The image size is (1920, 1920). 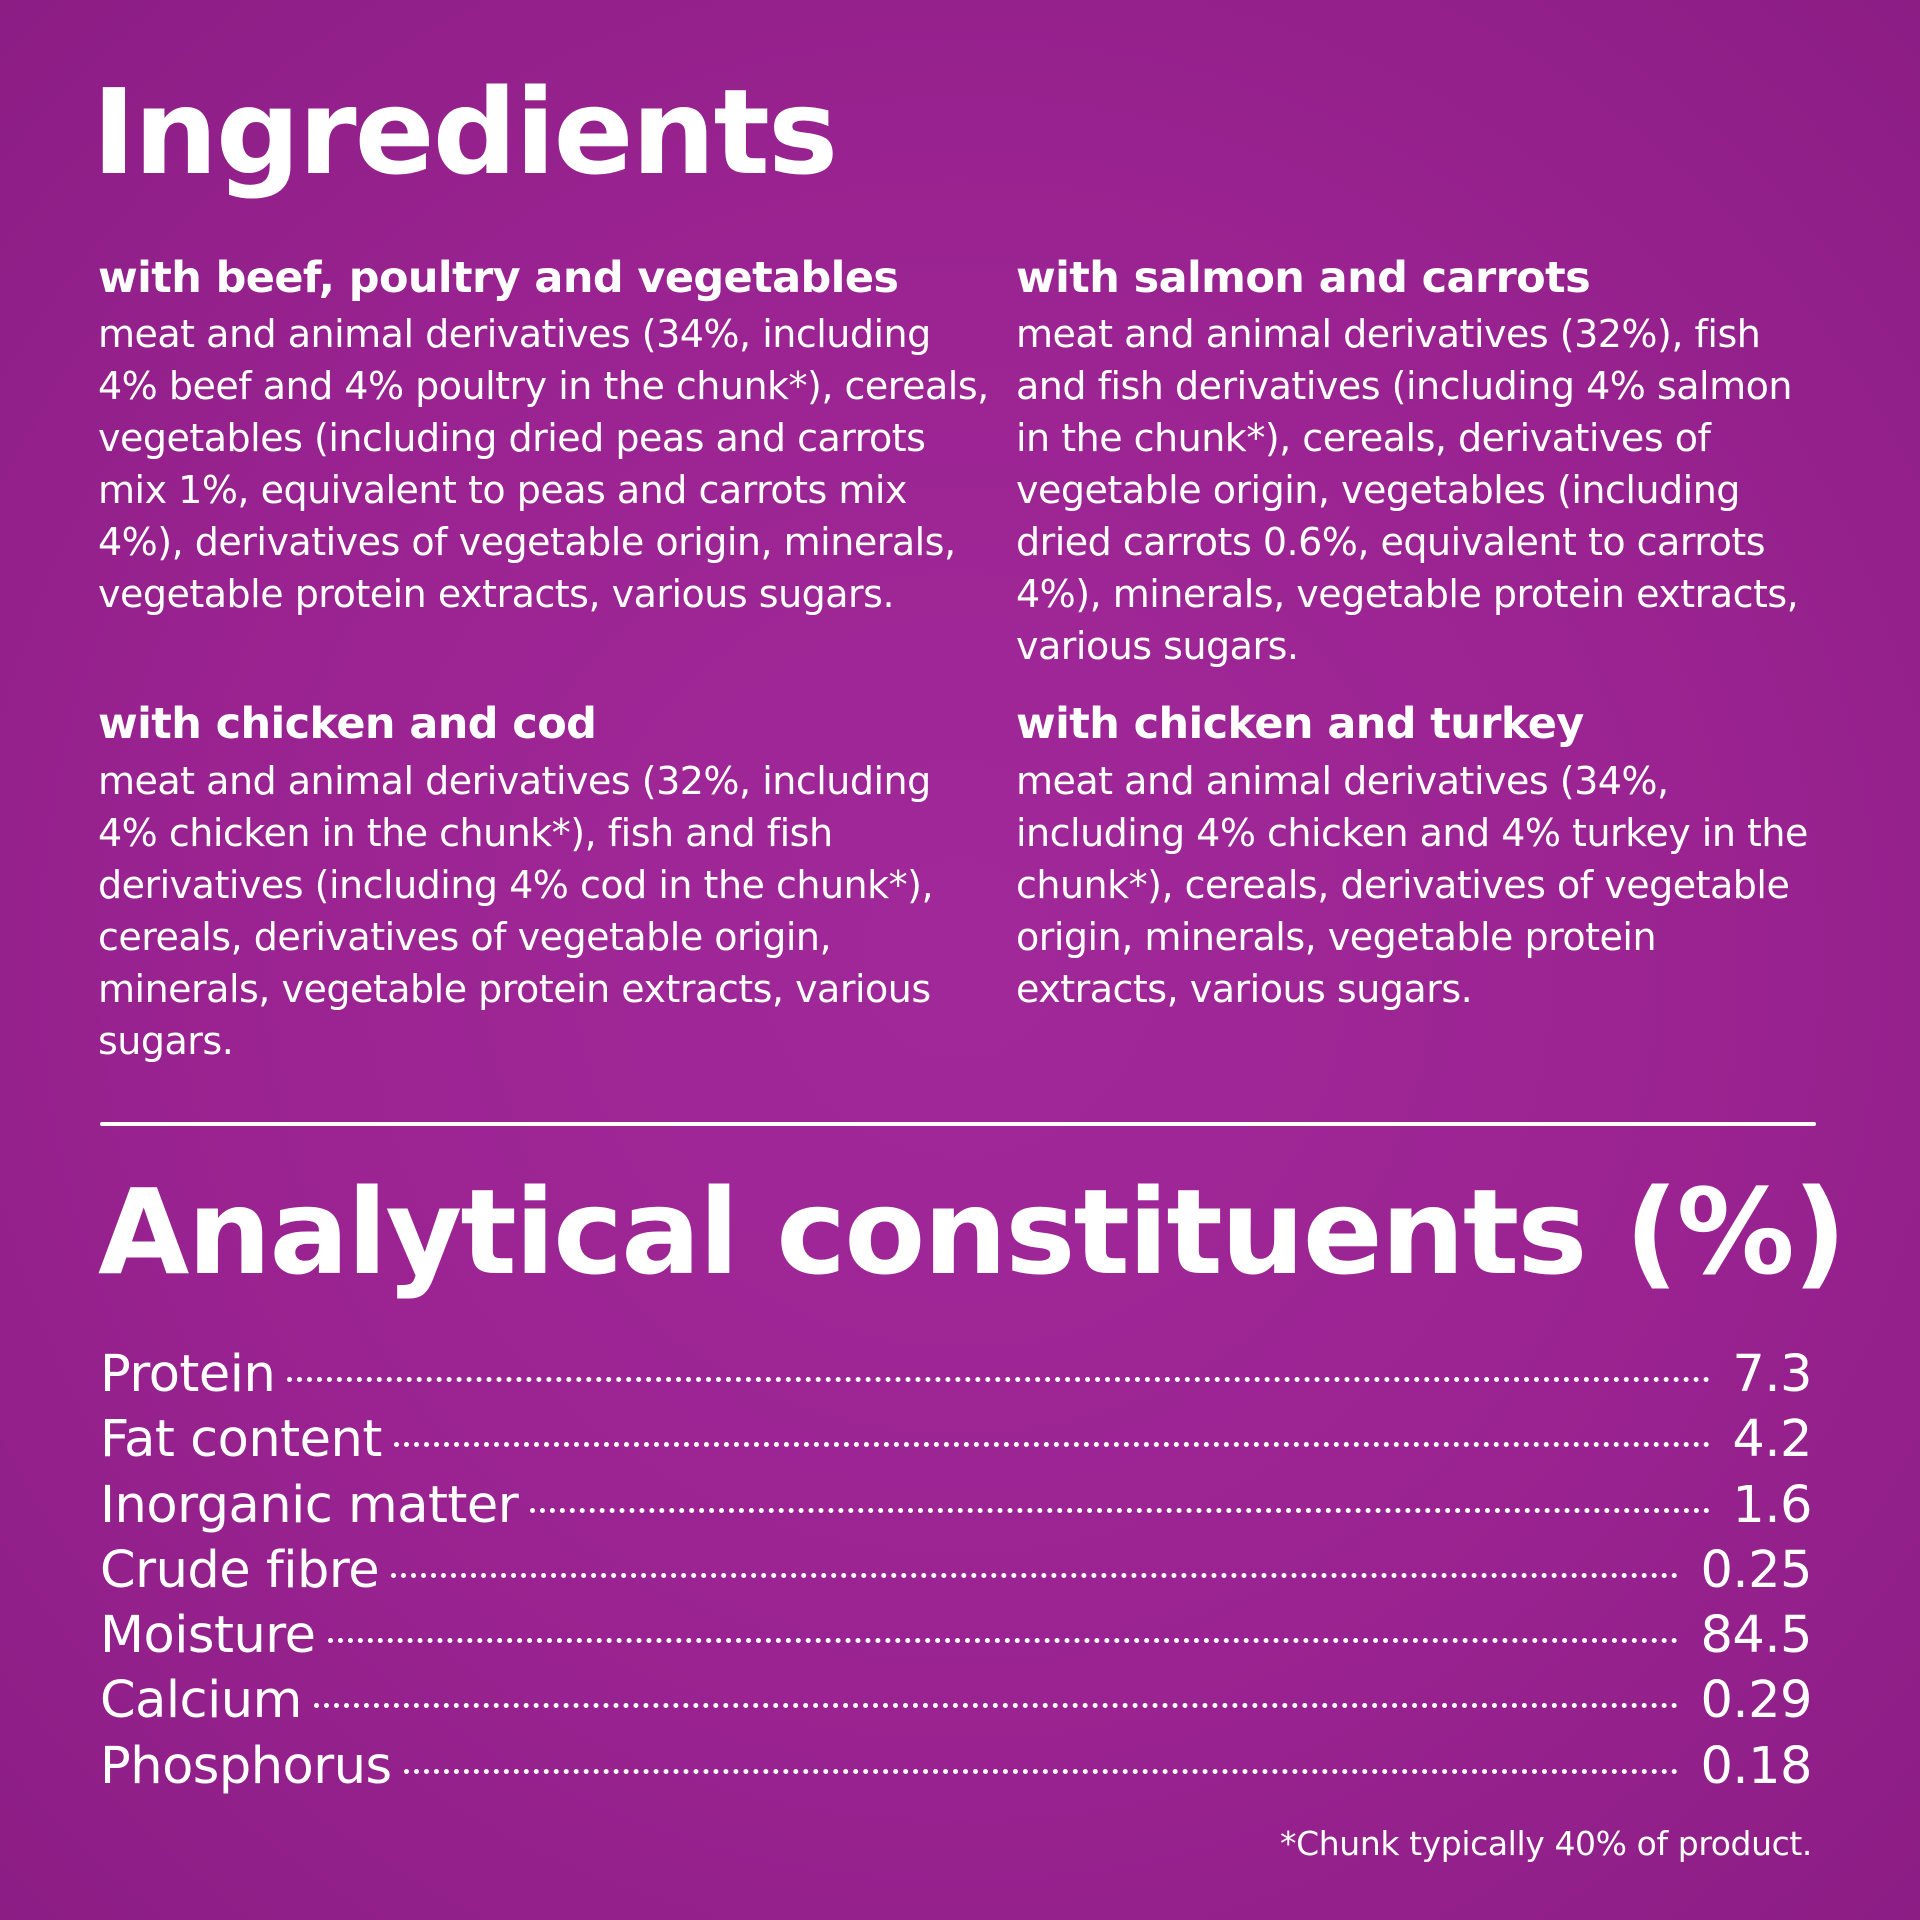 I want to click on constituent-value: 4.2, so click(x=1772, y=1440).